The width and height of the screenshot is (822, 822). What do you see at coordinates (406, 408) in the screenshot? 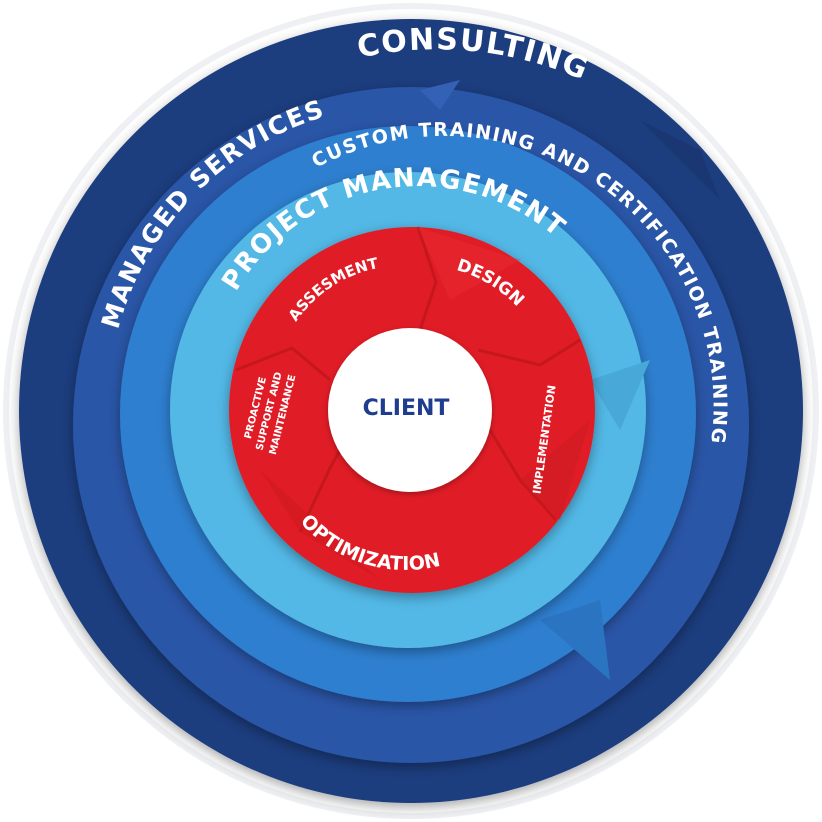
I see `client-label: CLIENT` at bounding box center [406, 408].